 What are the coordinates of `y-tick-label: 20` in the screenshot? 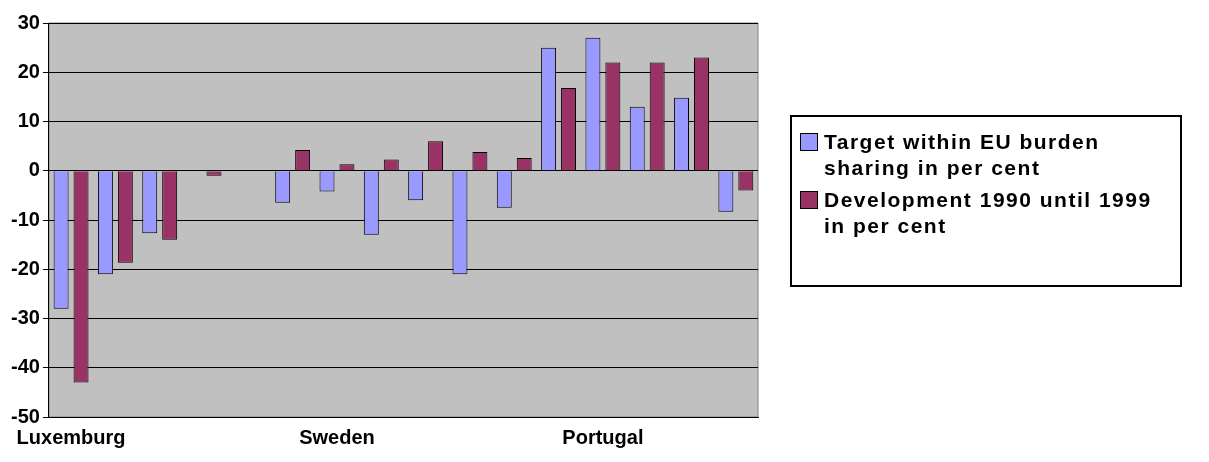 It's located at (28, 70).